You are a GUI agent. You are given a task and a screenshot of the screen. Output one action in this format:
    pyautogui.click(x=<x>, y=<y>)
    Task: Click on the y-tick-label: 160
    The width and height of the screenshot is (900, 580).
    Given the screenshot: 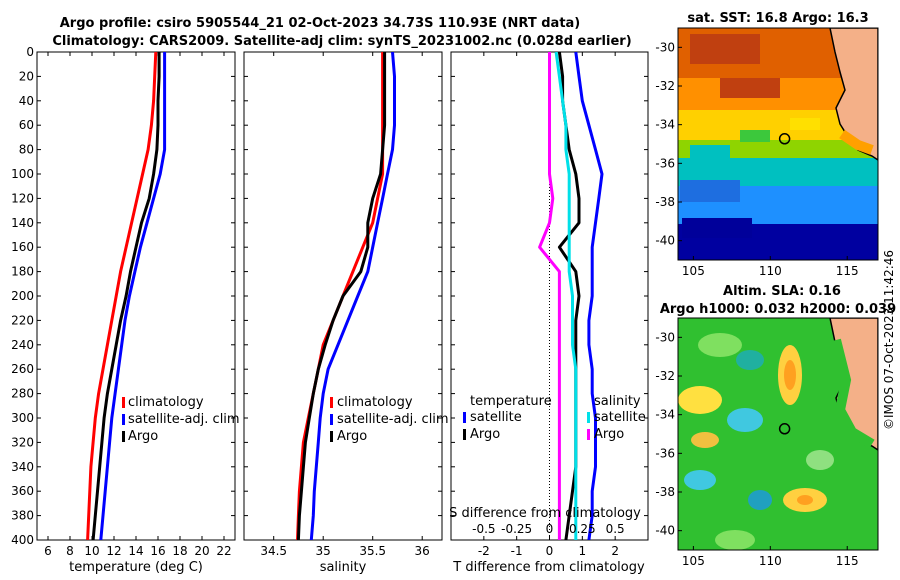 What is the action you would take?
    pyautogui.click(x=22, y=247)
    